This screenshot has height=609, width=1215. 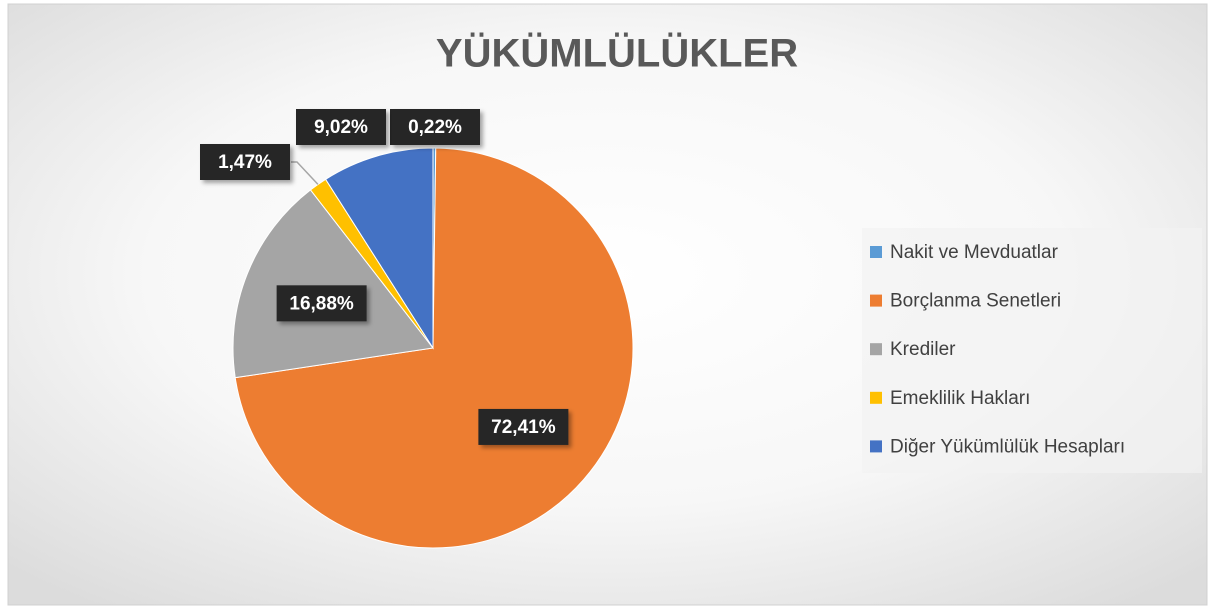 I want to click on legend-label: Borçlanma Senetleri, so click(x=975, y=301).